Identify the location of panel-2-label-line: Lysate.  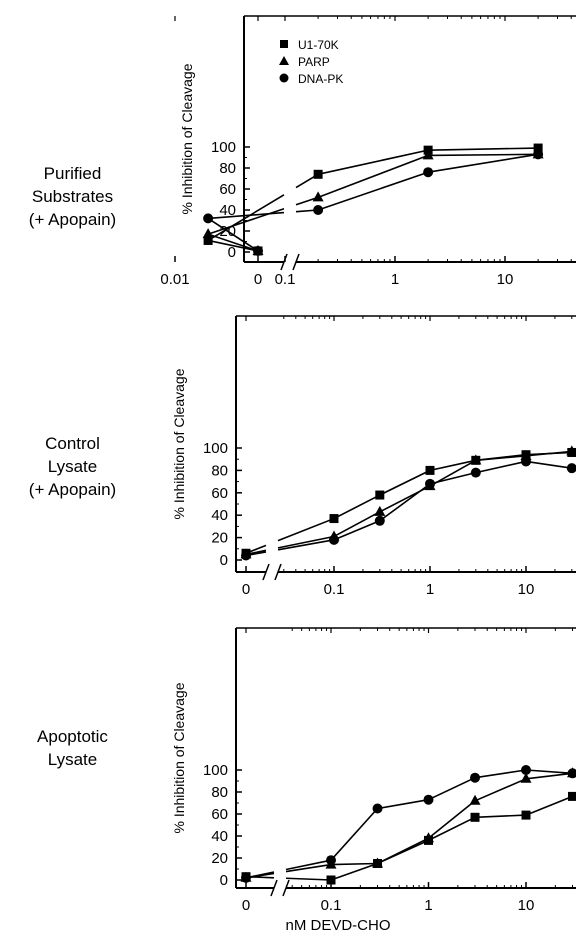
(72, 466).